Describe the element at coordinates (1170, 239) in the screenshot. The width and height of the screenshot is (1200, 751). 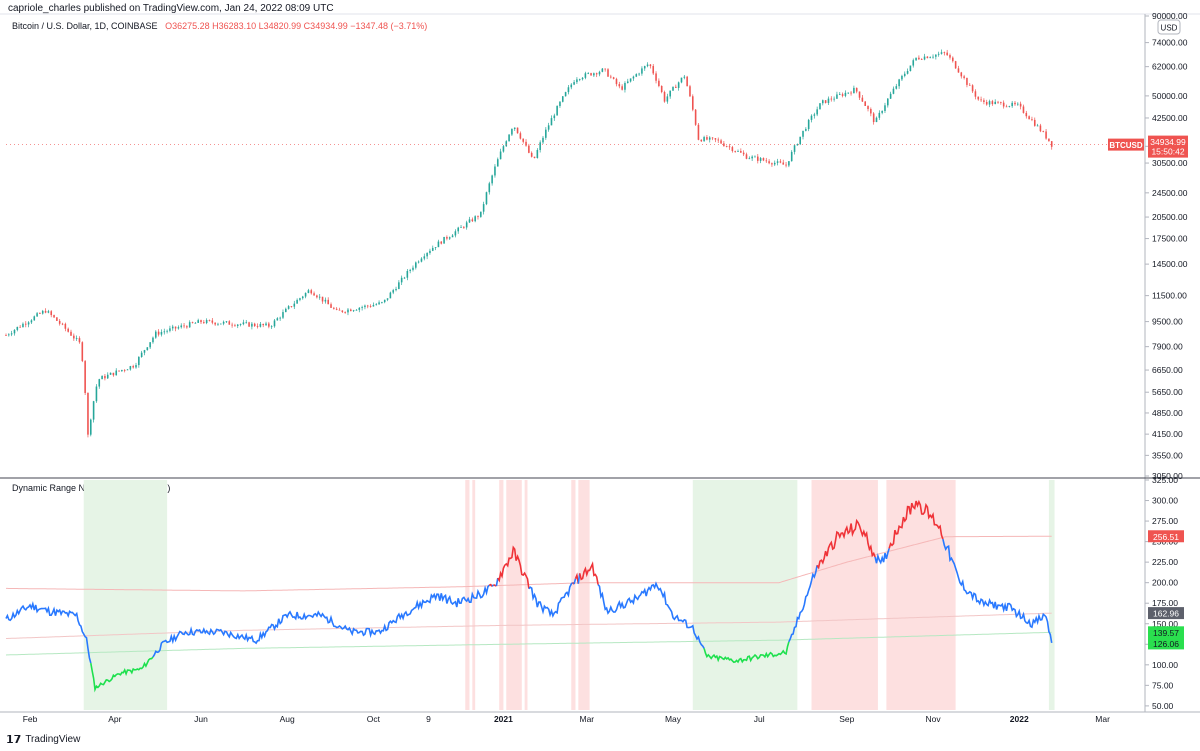
I see `price-tick-label: 17500.00` at that location.